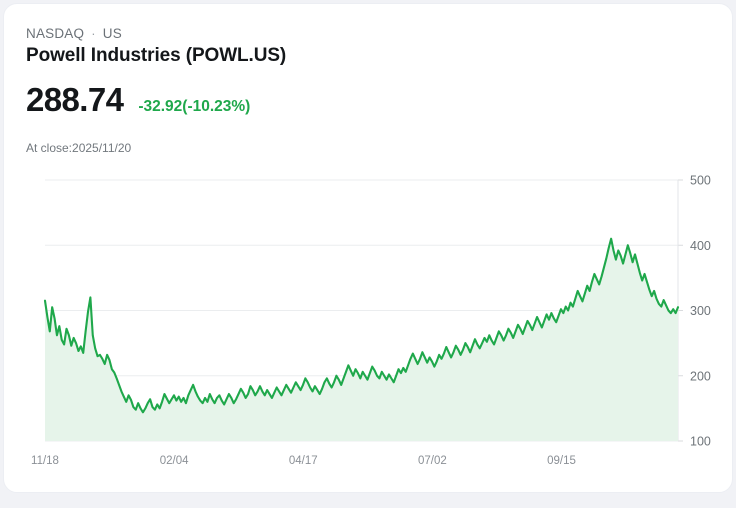  What do you see at coordinates (156, 55) in the screenshot?
I see `page-title: Powell Industries (POWL.US)` at bounding box center [156, 55].